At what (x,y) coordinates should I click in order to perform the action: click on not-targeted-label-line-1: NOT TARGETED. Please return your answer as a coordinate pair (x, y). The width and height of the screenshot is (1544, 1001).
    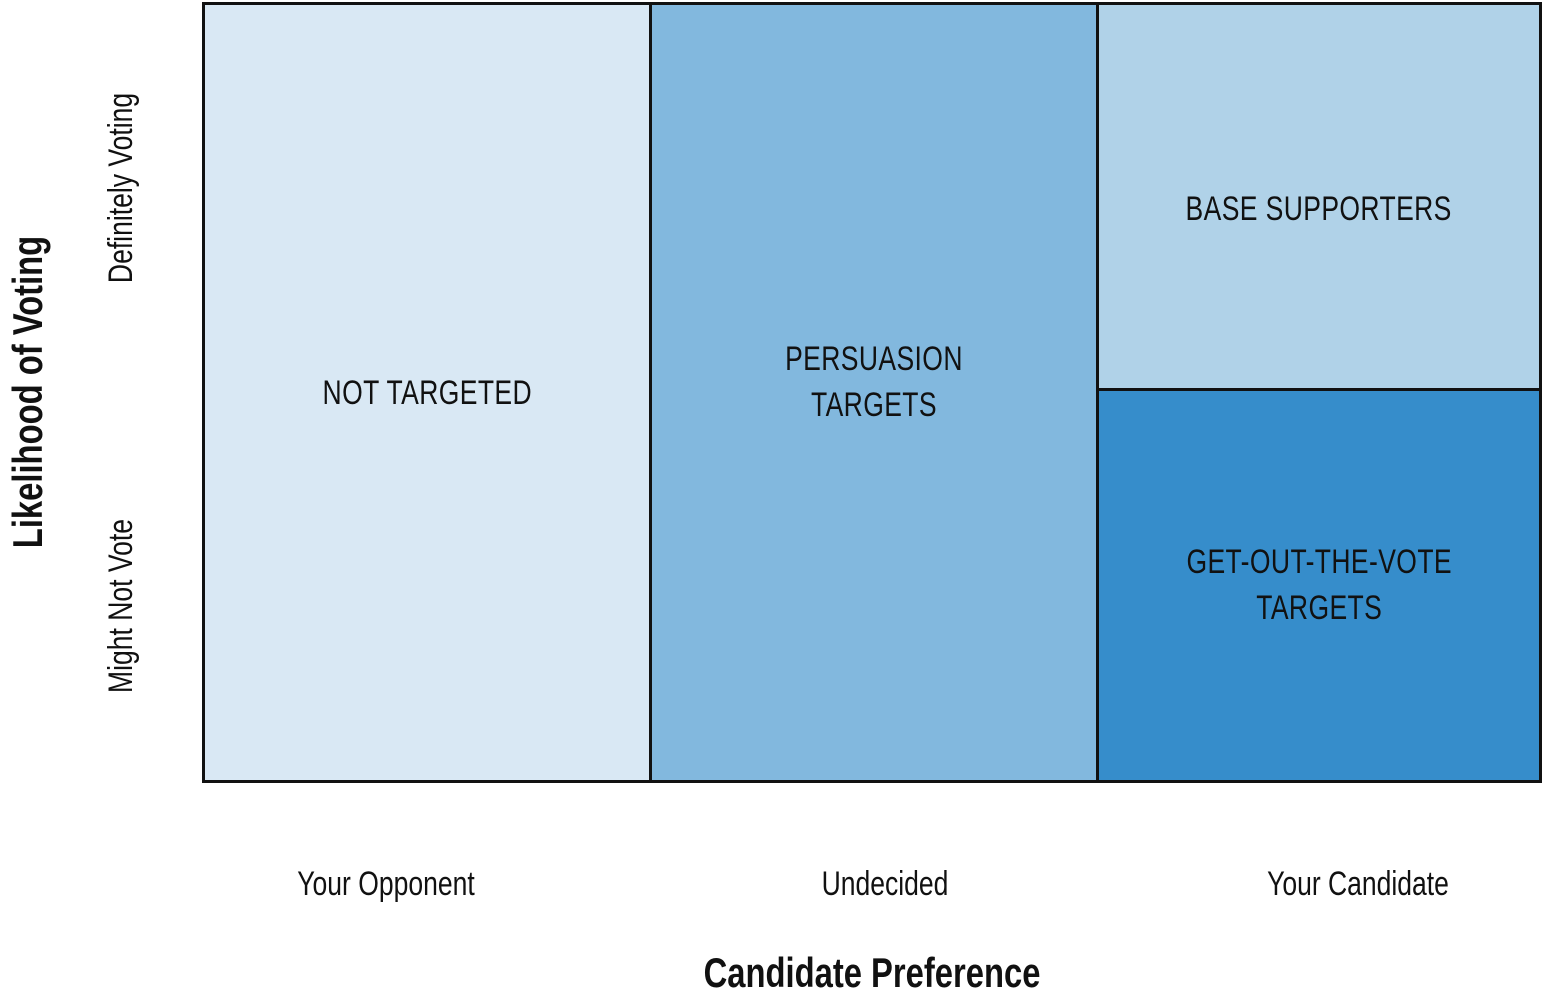
    Looking at the image, I should click on (427, 392).